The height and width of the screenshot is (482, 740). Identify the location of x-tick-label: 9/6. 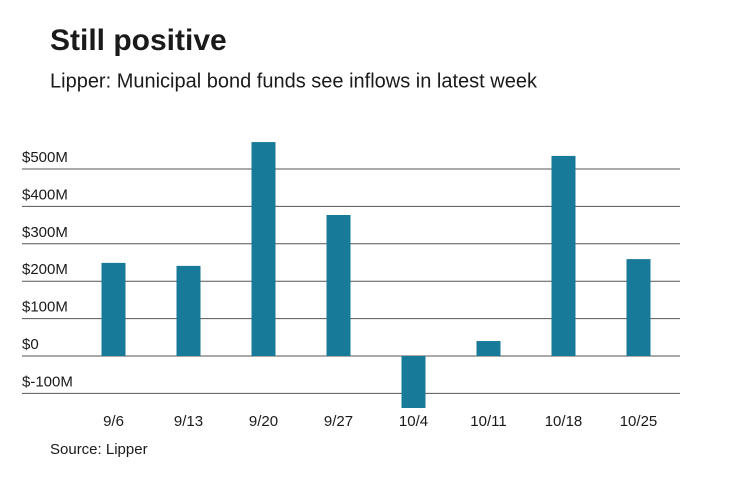
(113, 421).